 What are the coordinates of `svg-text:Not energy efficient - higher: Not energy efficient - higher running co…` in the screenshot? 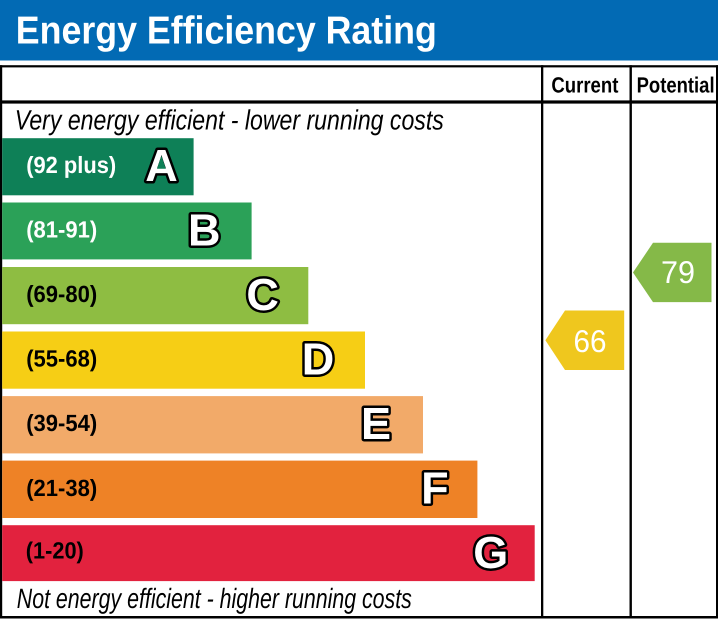 It's located at (214, 598).